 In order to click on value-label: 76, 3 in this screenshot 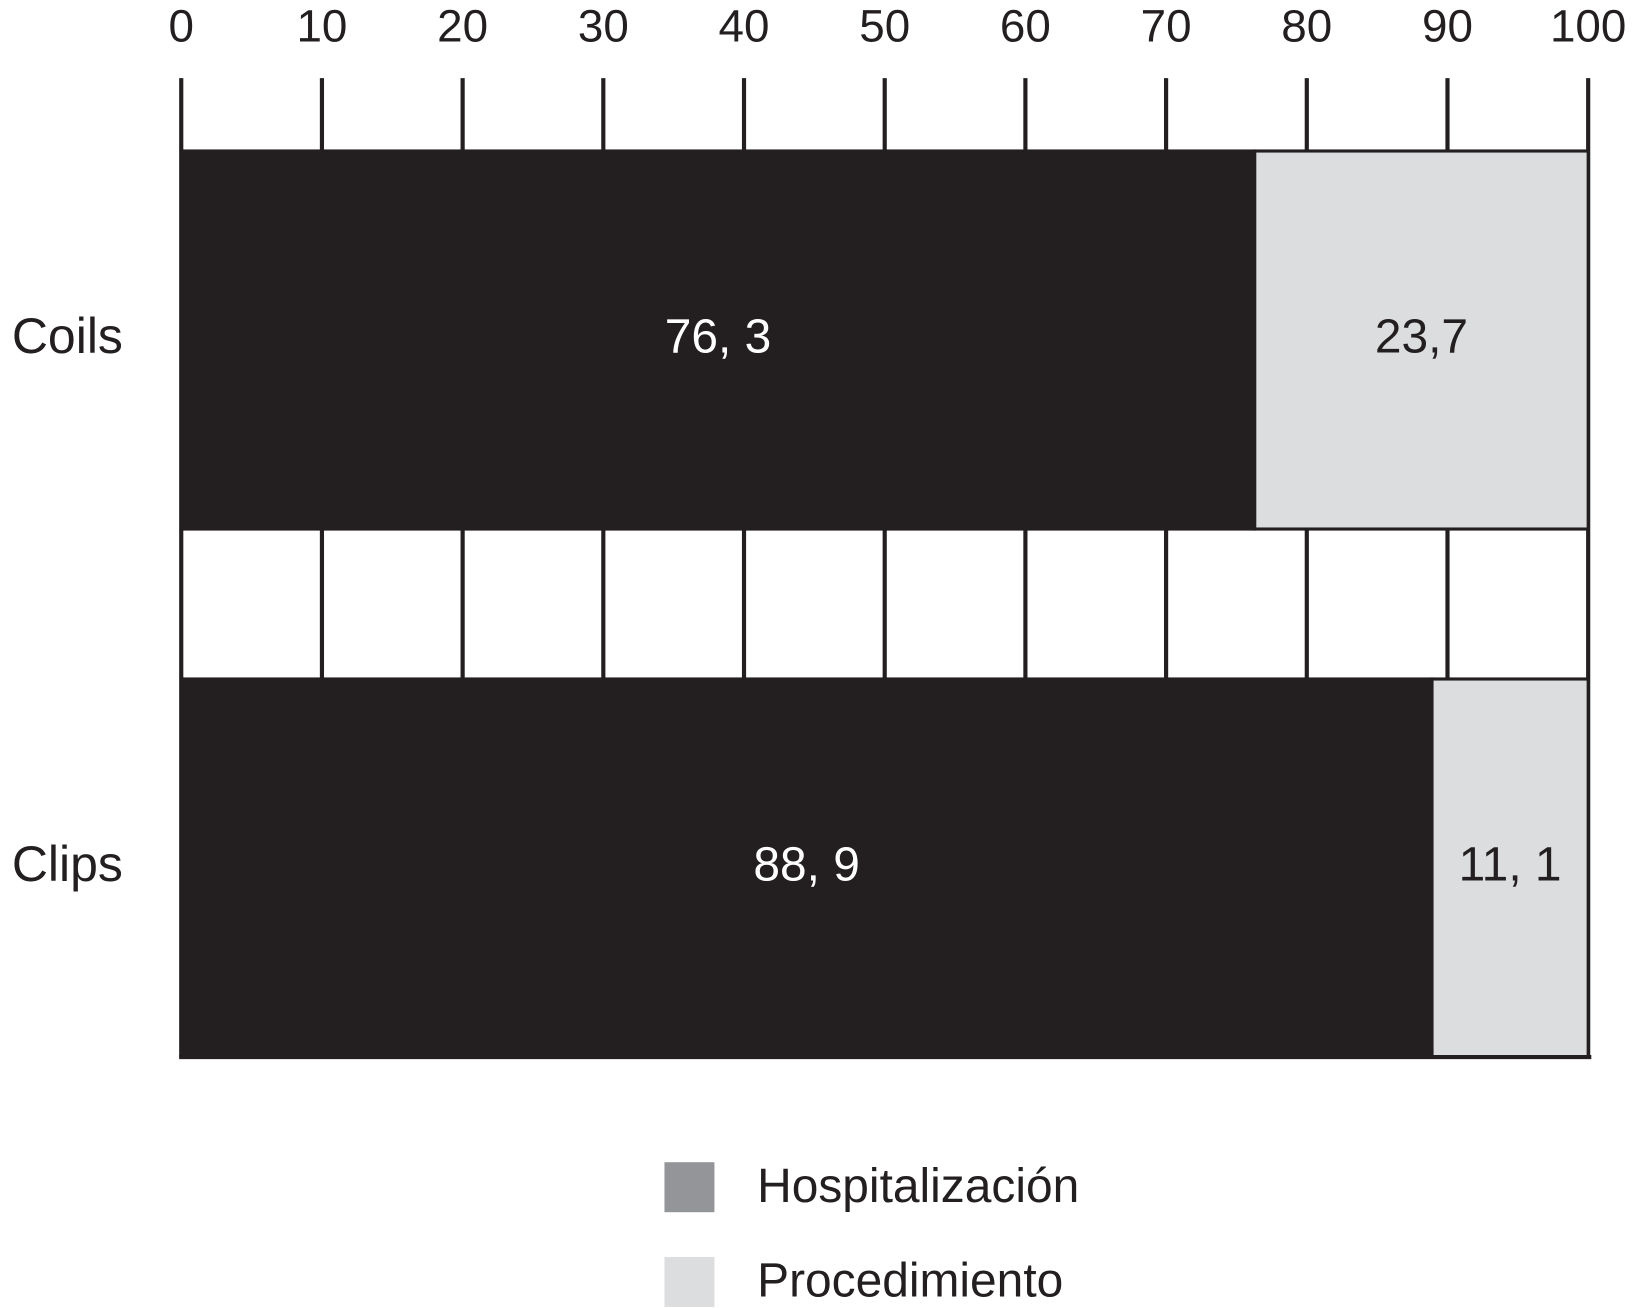, I will do `click(718, 337)`.